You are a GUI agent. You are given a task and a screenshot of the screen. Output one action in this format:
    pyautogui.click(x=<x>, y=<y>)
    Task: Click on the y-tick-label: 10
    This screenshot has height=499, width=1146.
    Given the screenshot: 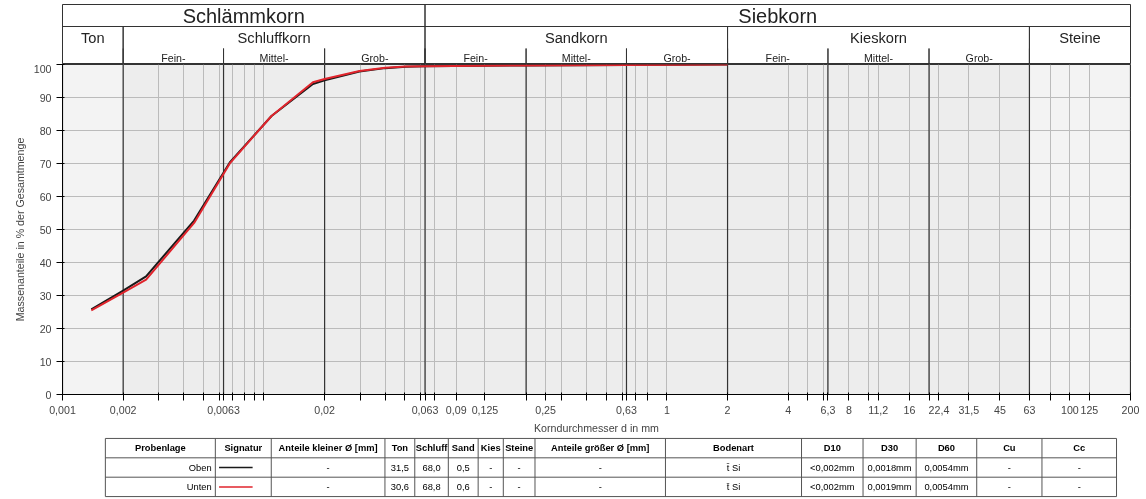 What is the action you would take?
    pyautogui.click(x=45, y=361)
    